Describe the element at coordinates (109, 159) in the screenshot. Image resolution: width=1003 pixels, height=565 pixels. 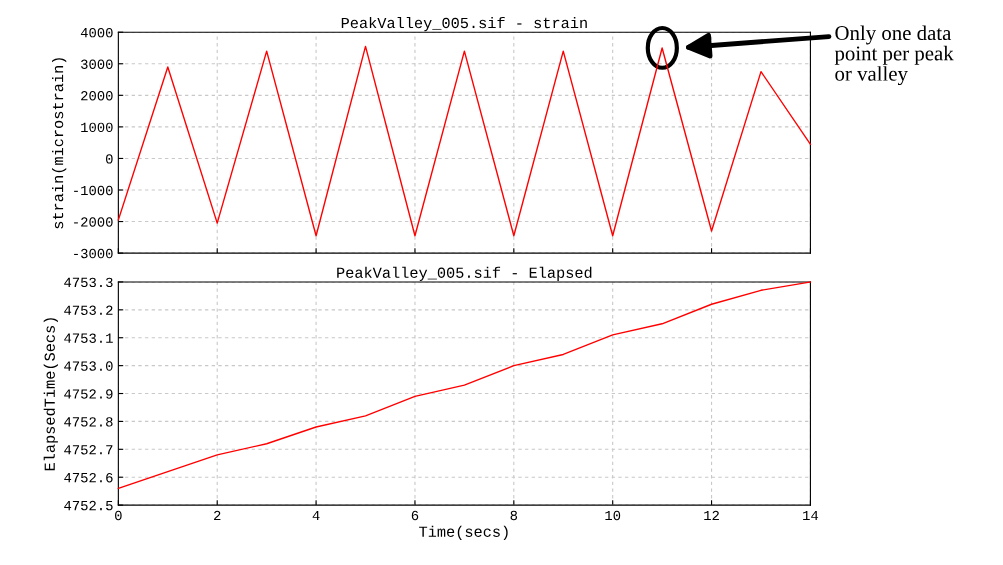
I see `y-tick-label: 0` at that location.